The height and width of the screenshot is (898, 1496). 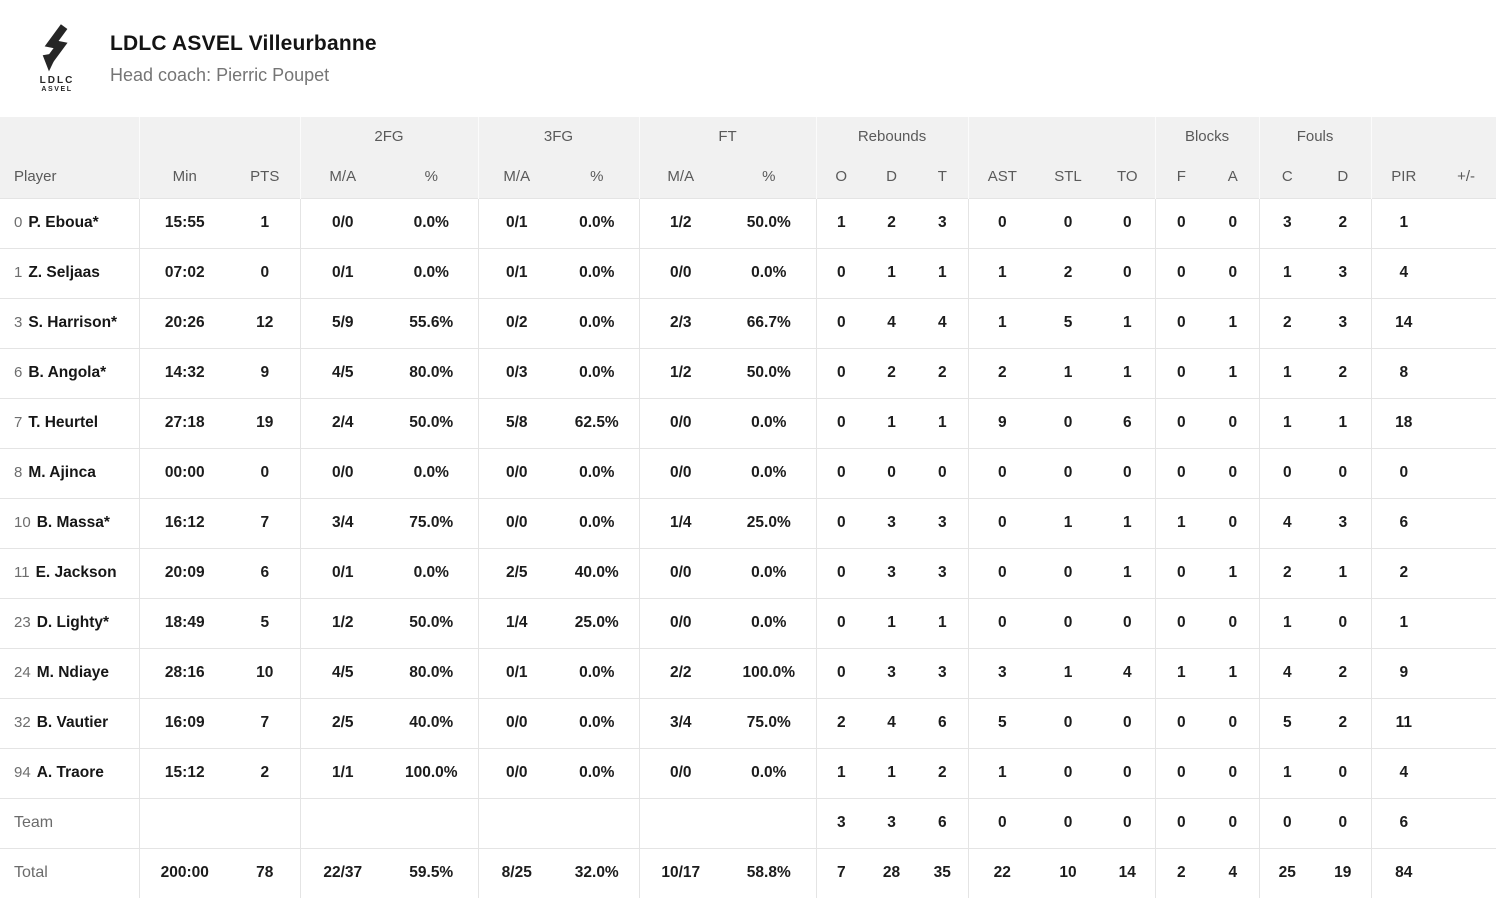 I want to click on player-name: B. Vautier, so click(x=72, y=722).